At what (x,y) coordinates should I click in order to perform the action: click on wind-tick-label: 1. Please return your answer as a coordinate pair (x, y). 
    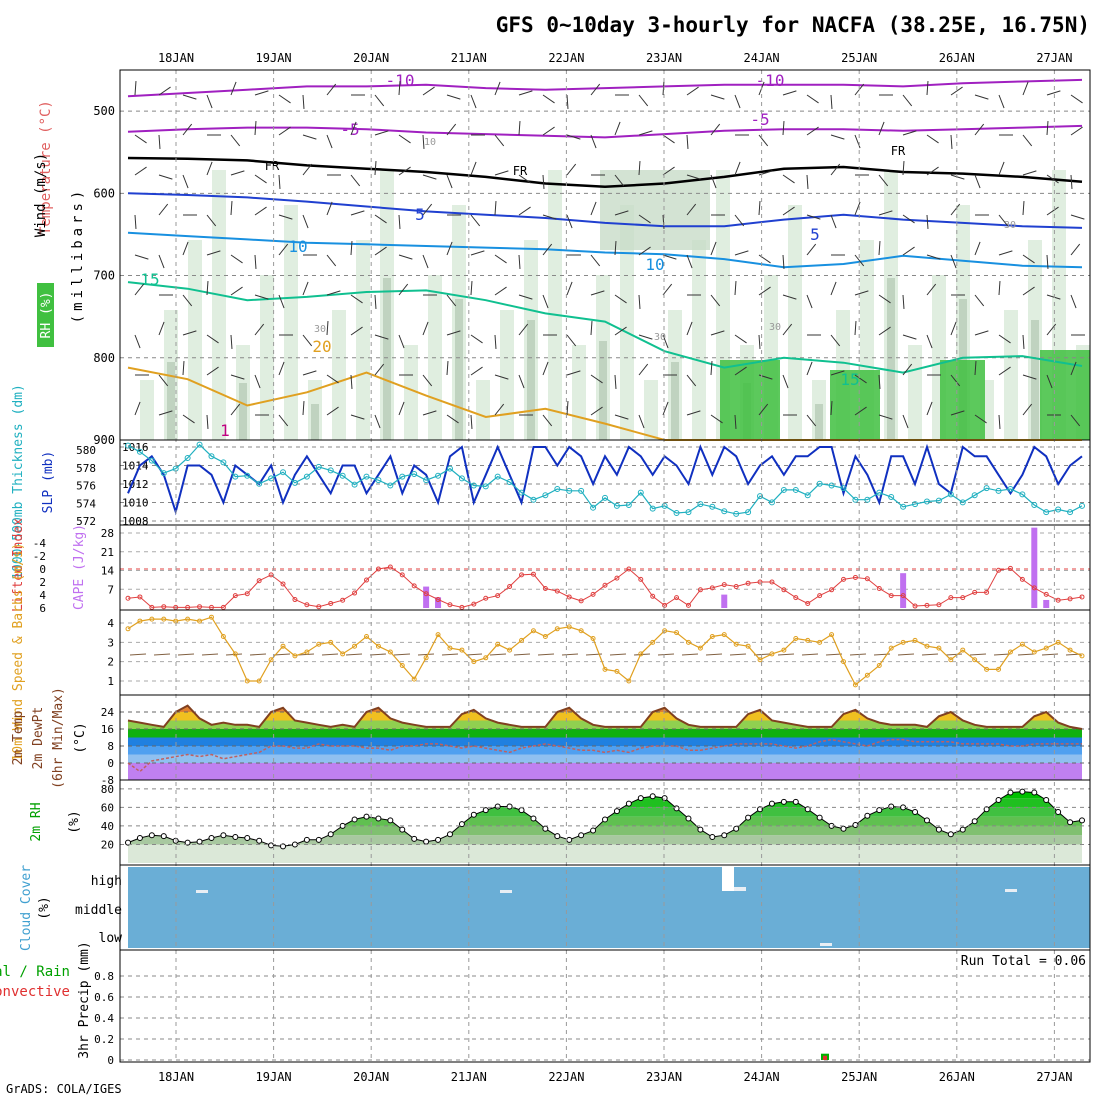
    Looking at the image, I should click on (110, 681).